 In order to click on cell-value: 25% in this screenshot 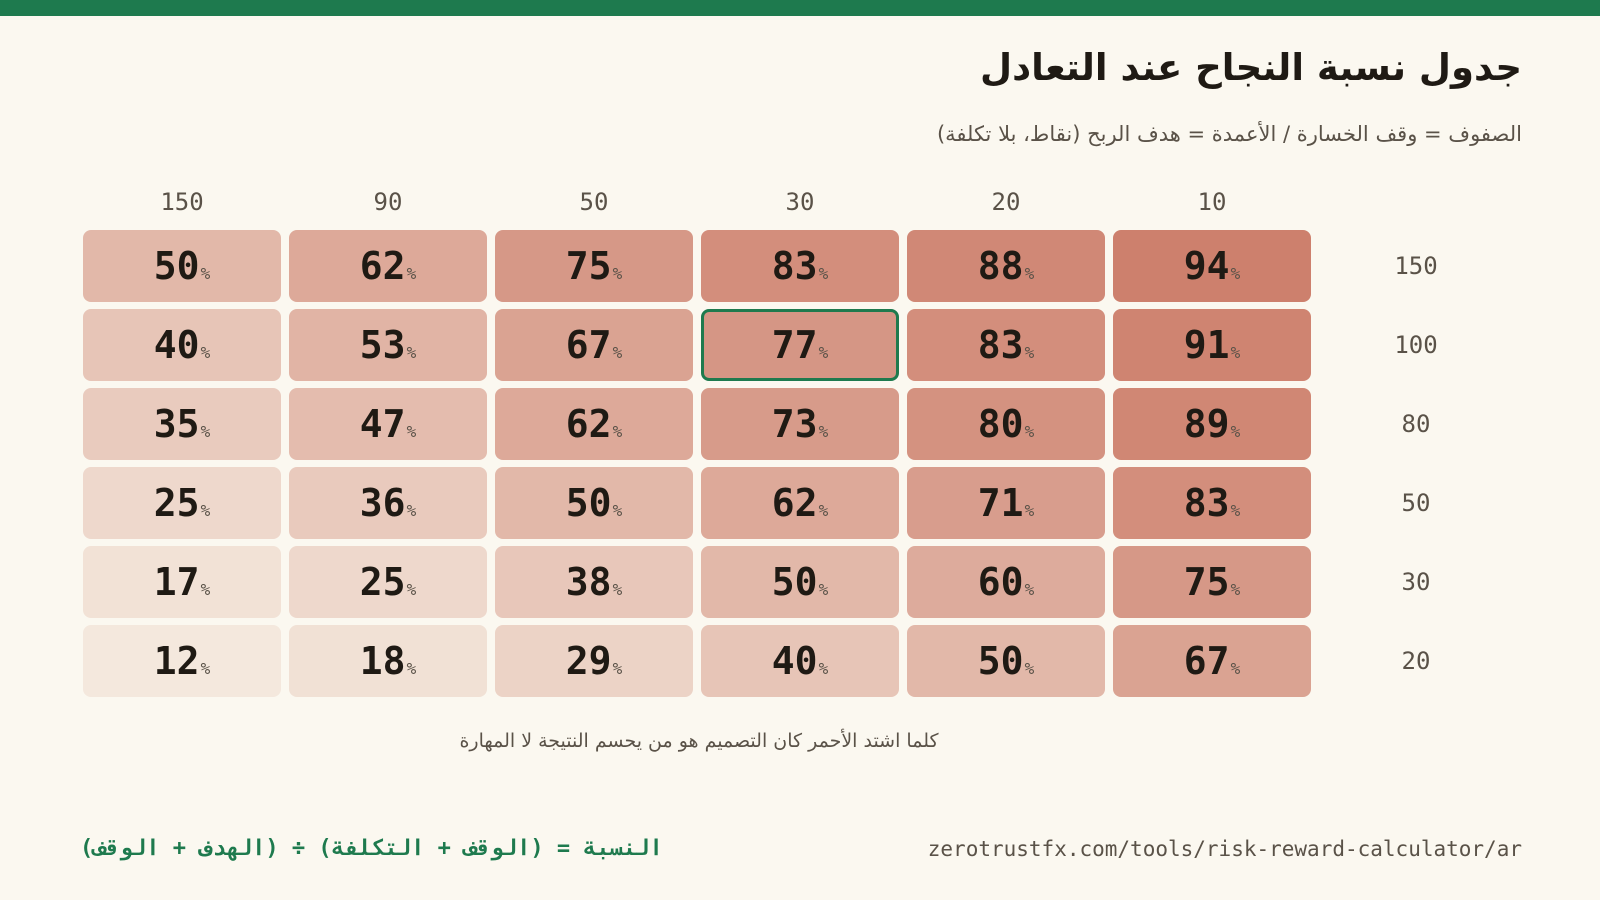, I will do `click(182, 503)`.